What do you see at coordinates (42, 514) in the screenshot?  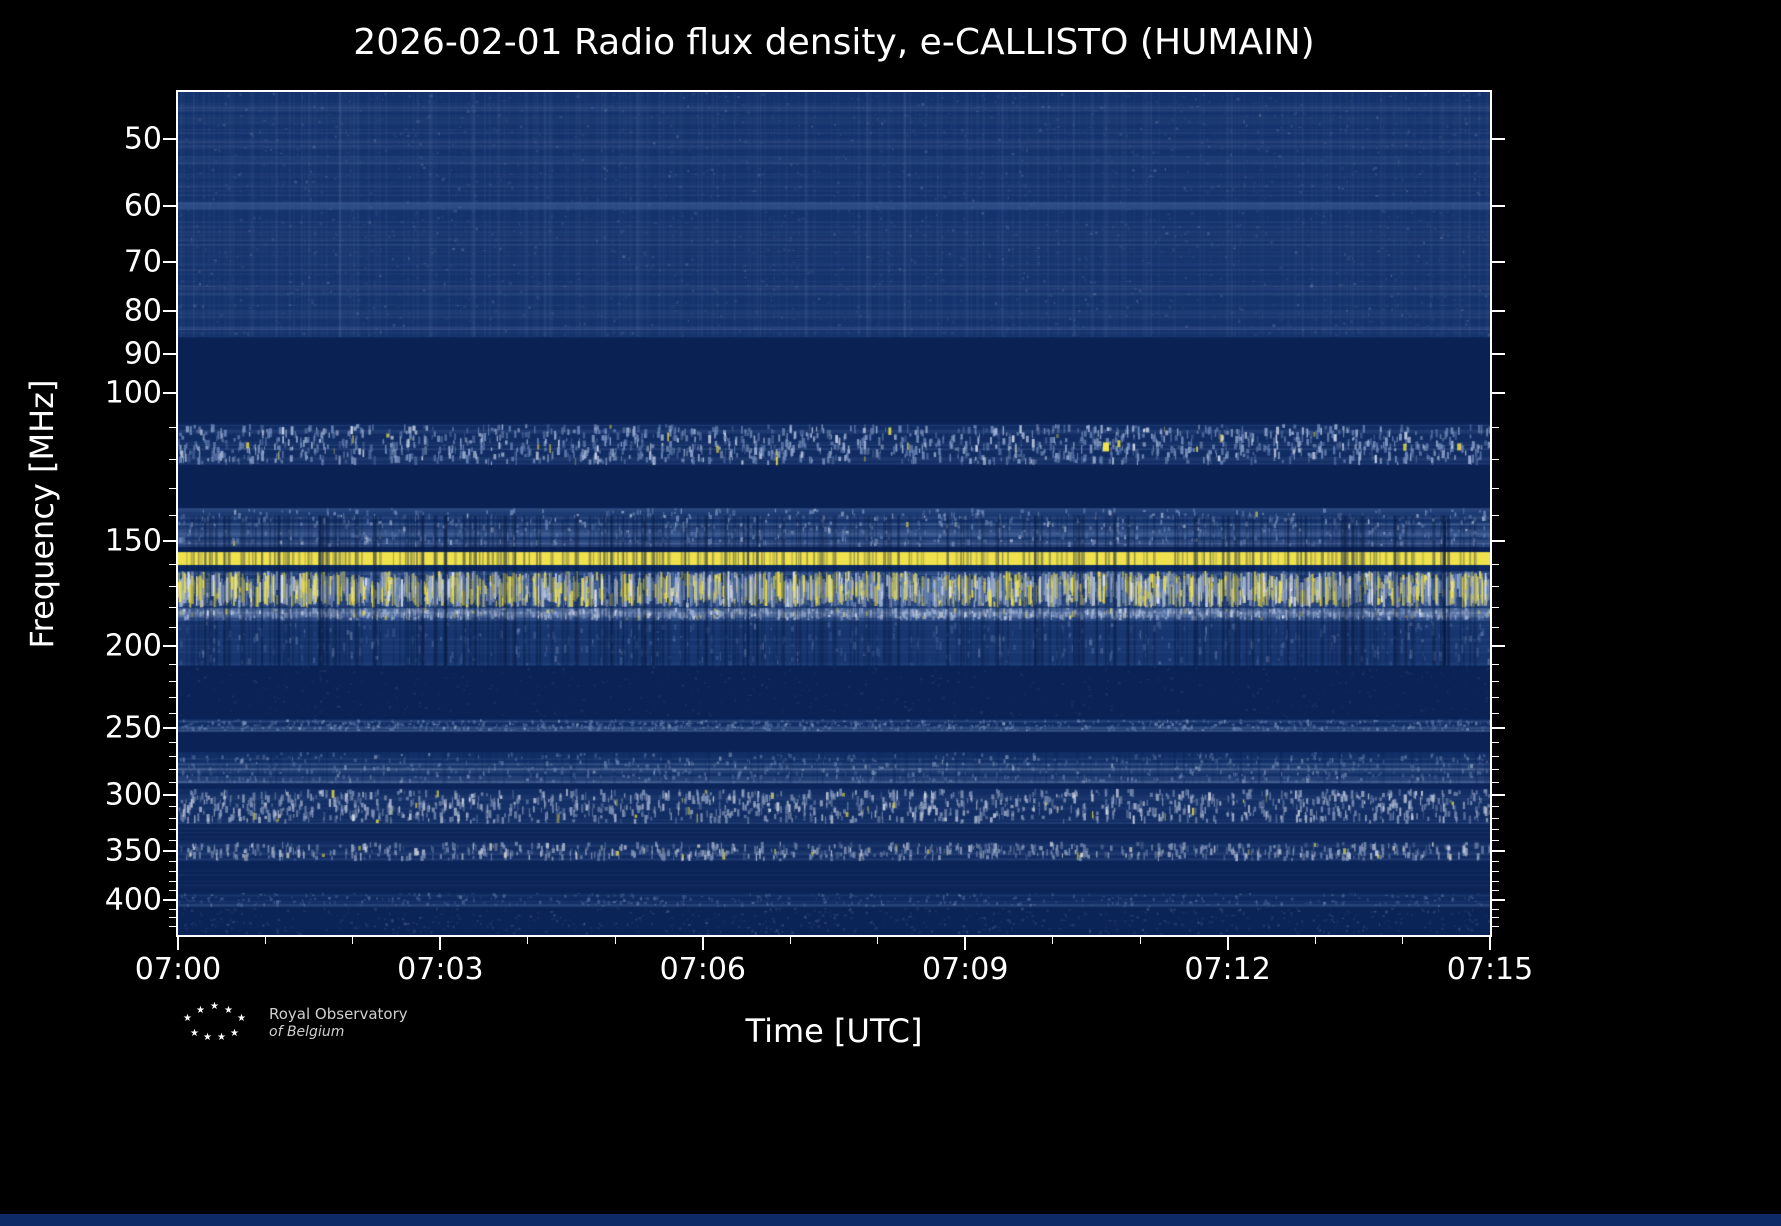 I see `y-axis-label: Frequency [MHz]` at bounding box center [42, 514].